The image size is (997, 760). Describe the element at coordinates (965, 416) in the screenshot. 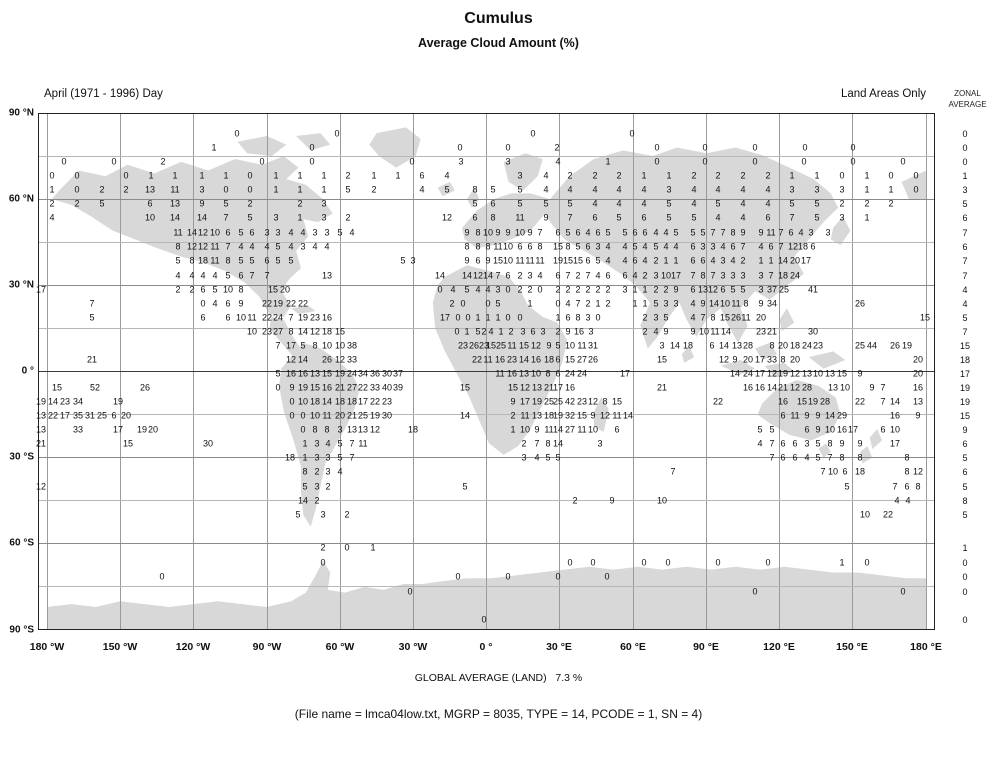

I see `zonal-average-value: 15` at that location.